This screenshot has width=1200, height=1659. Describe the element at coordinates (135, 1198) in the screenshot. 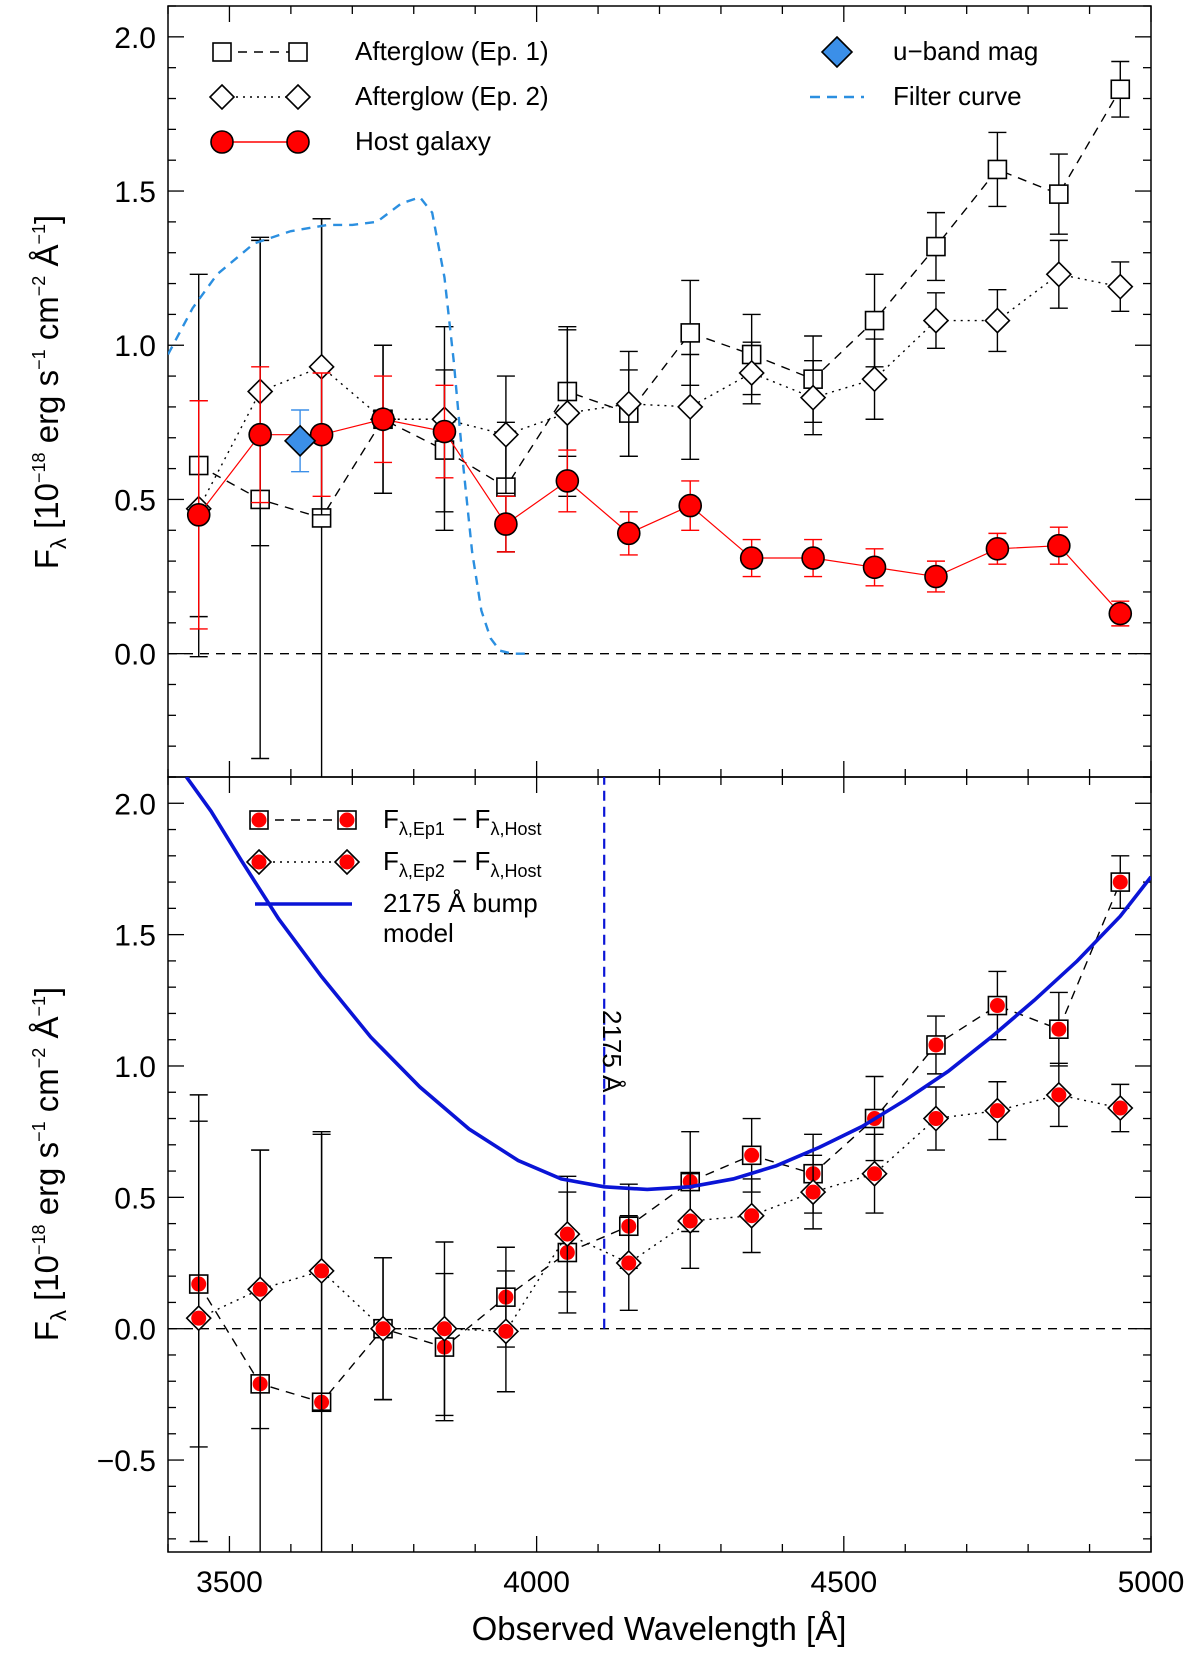

I see `bottom-y-tick-label: 0.5` at that location.